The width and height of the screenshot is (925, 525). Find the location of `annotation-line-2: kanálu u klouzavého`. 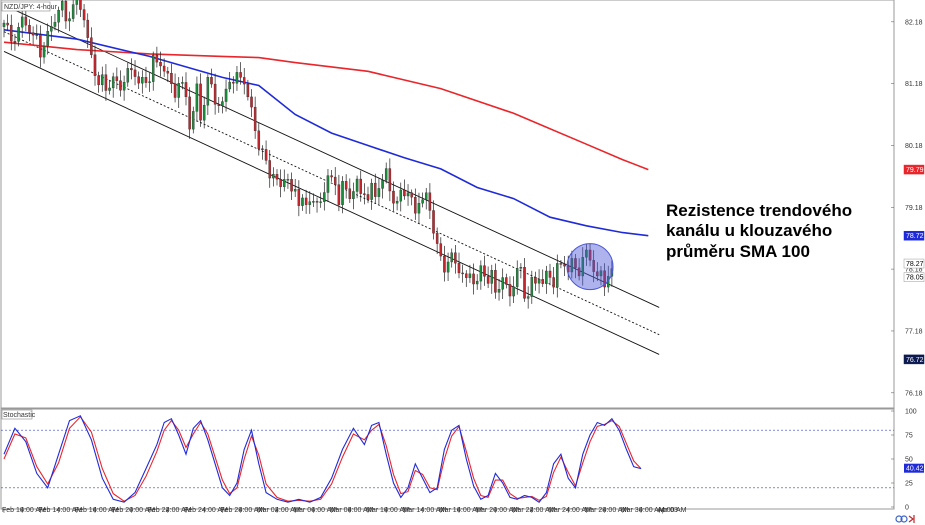

annotation-line-2: kanálu u klouzavého is located at coordinates (749, 230).